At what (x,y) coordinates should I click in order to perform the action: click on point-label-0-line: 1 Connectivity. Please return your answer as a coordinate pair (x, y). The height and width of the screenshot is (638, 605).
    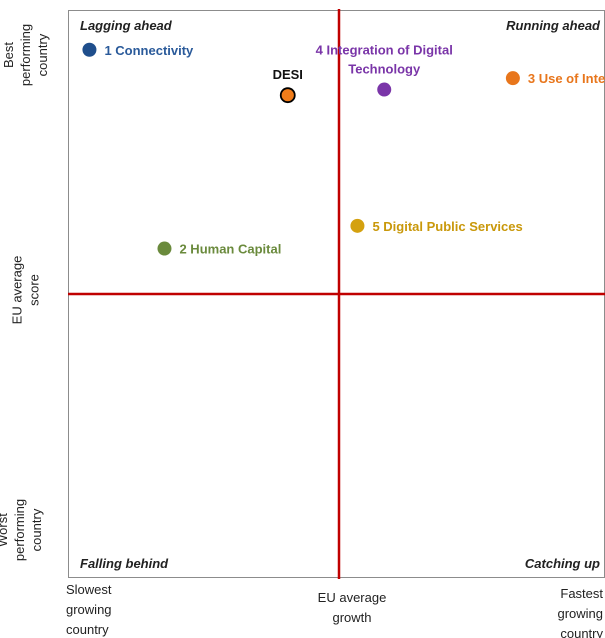
    Looking at the image, I should click on (149, 50).